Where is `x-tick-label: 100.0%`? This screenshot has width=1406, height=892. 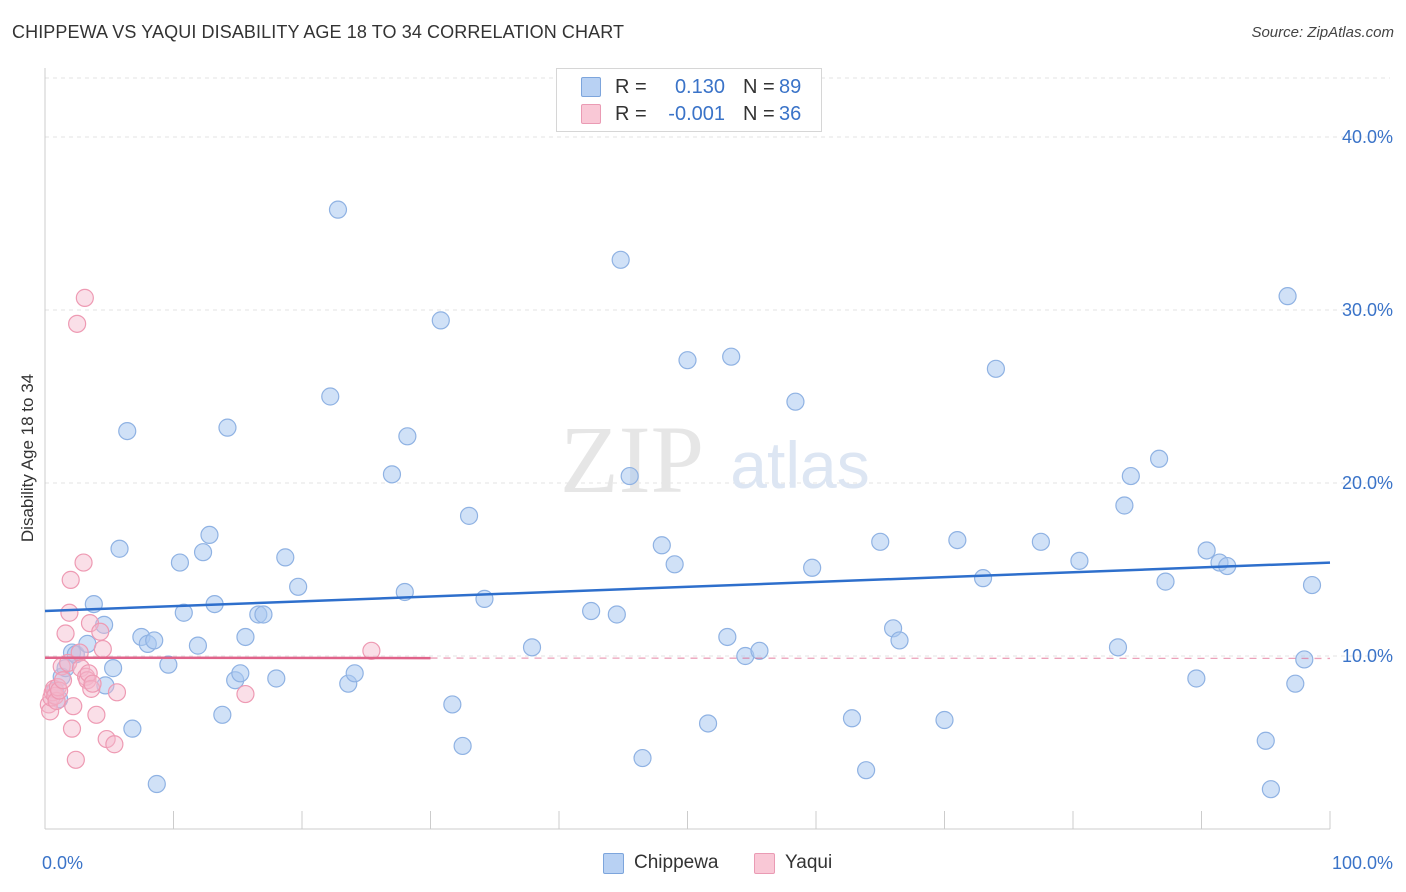
x-tick-label: 100.0% is located at coordinates (1362, 863).